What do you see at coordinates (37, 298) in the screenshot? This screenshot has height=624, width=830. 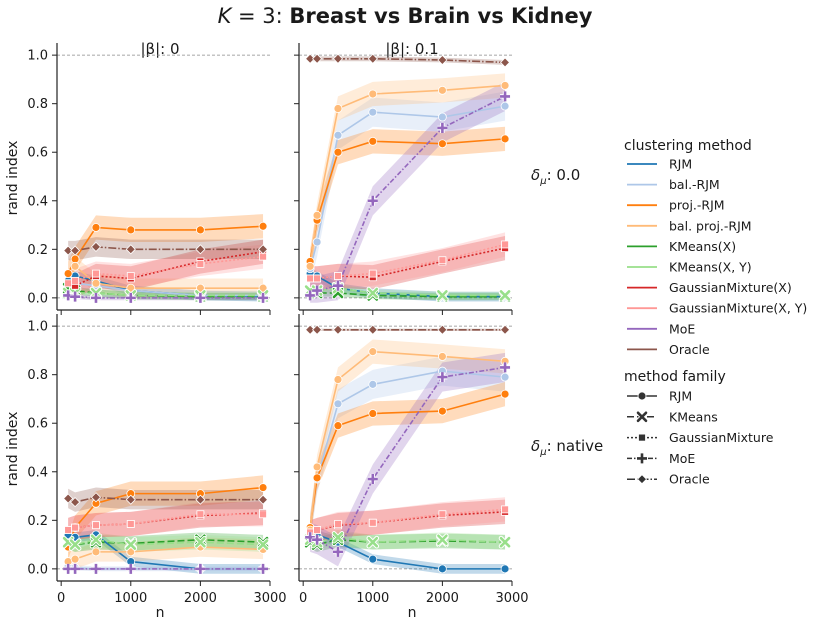 I see `y-tick-label: 0.0` at bounding box center [37, 298].